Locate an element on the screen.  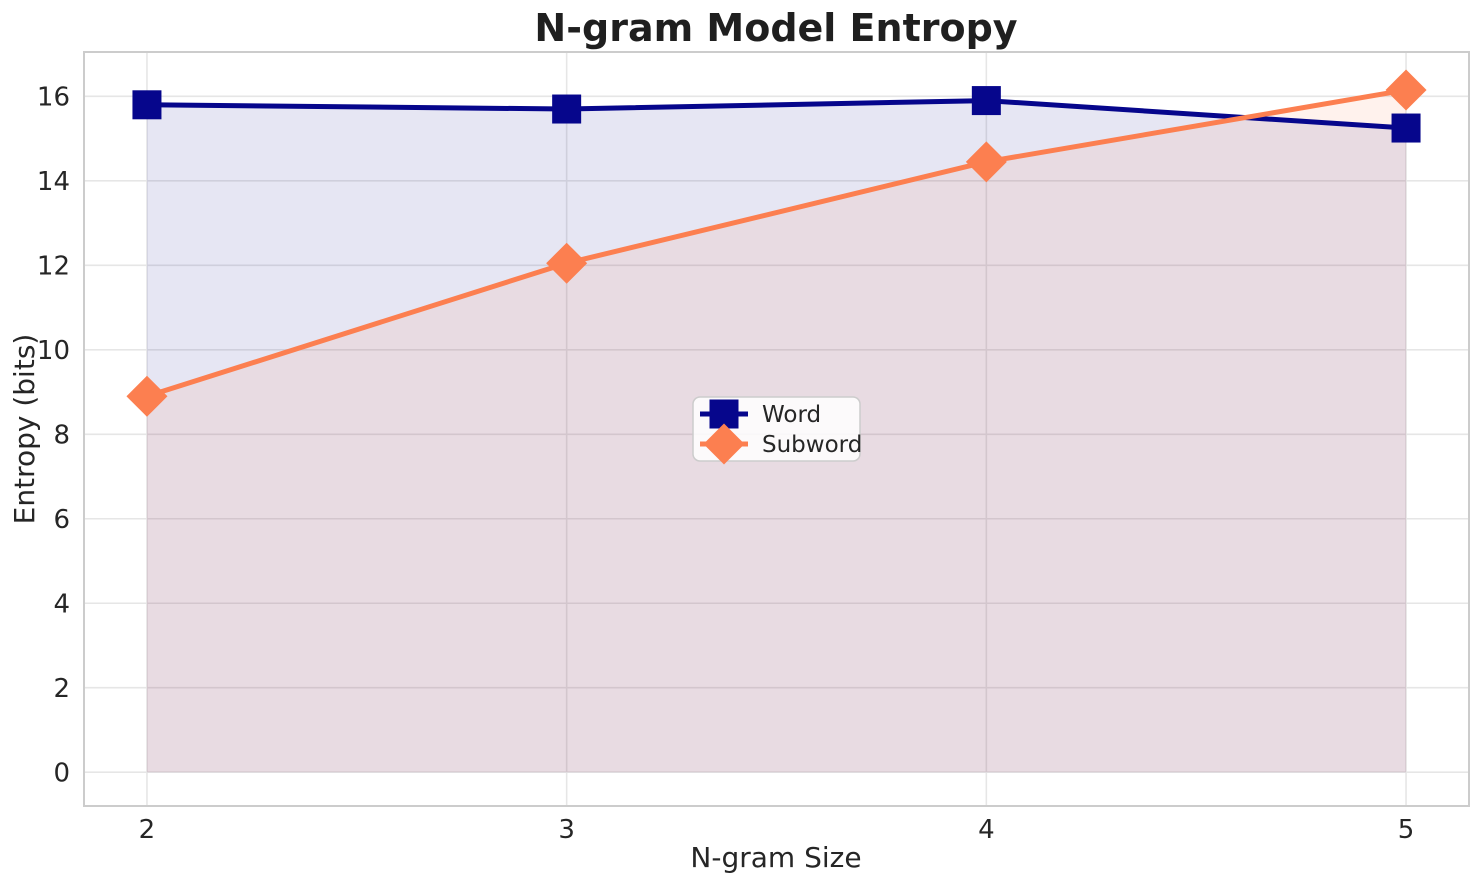
legend-marker-subword is located at coordinates (724, 444).